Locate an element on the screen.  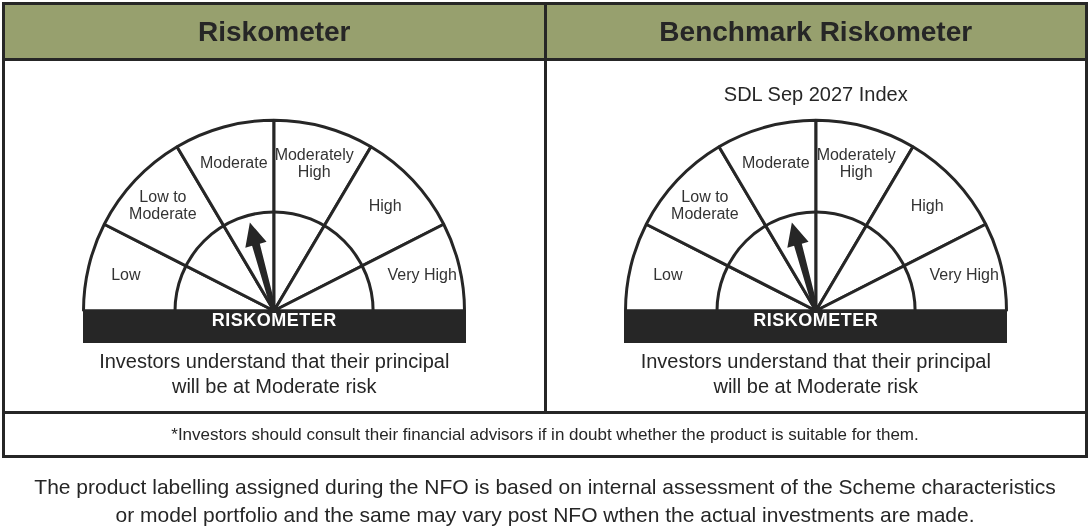
text: The product labelling assigned during the NFO is based on internal assessment of the Scheme characteristics or model portfolio and the same may vary post NFO wthen the actual investments are made. is located at coordinates (545, 501).